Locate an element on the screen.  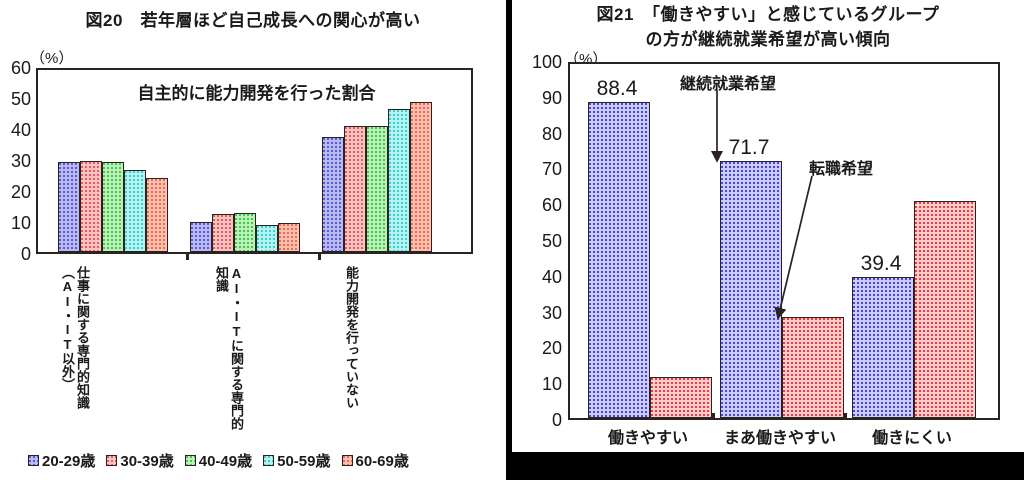
bar-fig21-g0-s0 is located at coordinates (619, 259).